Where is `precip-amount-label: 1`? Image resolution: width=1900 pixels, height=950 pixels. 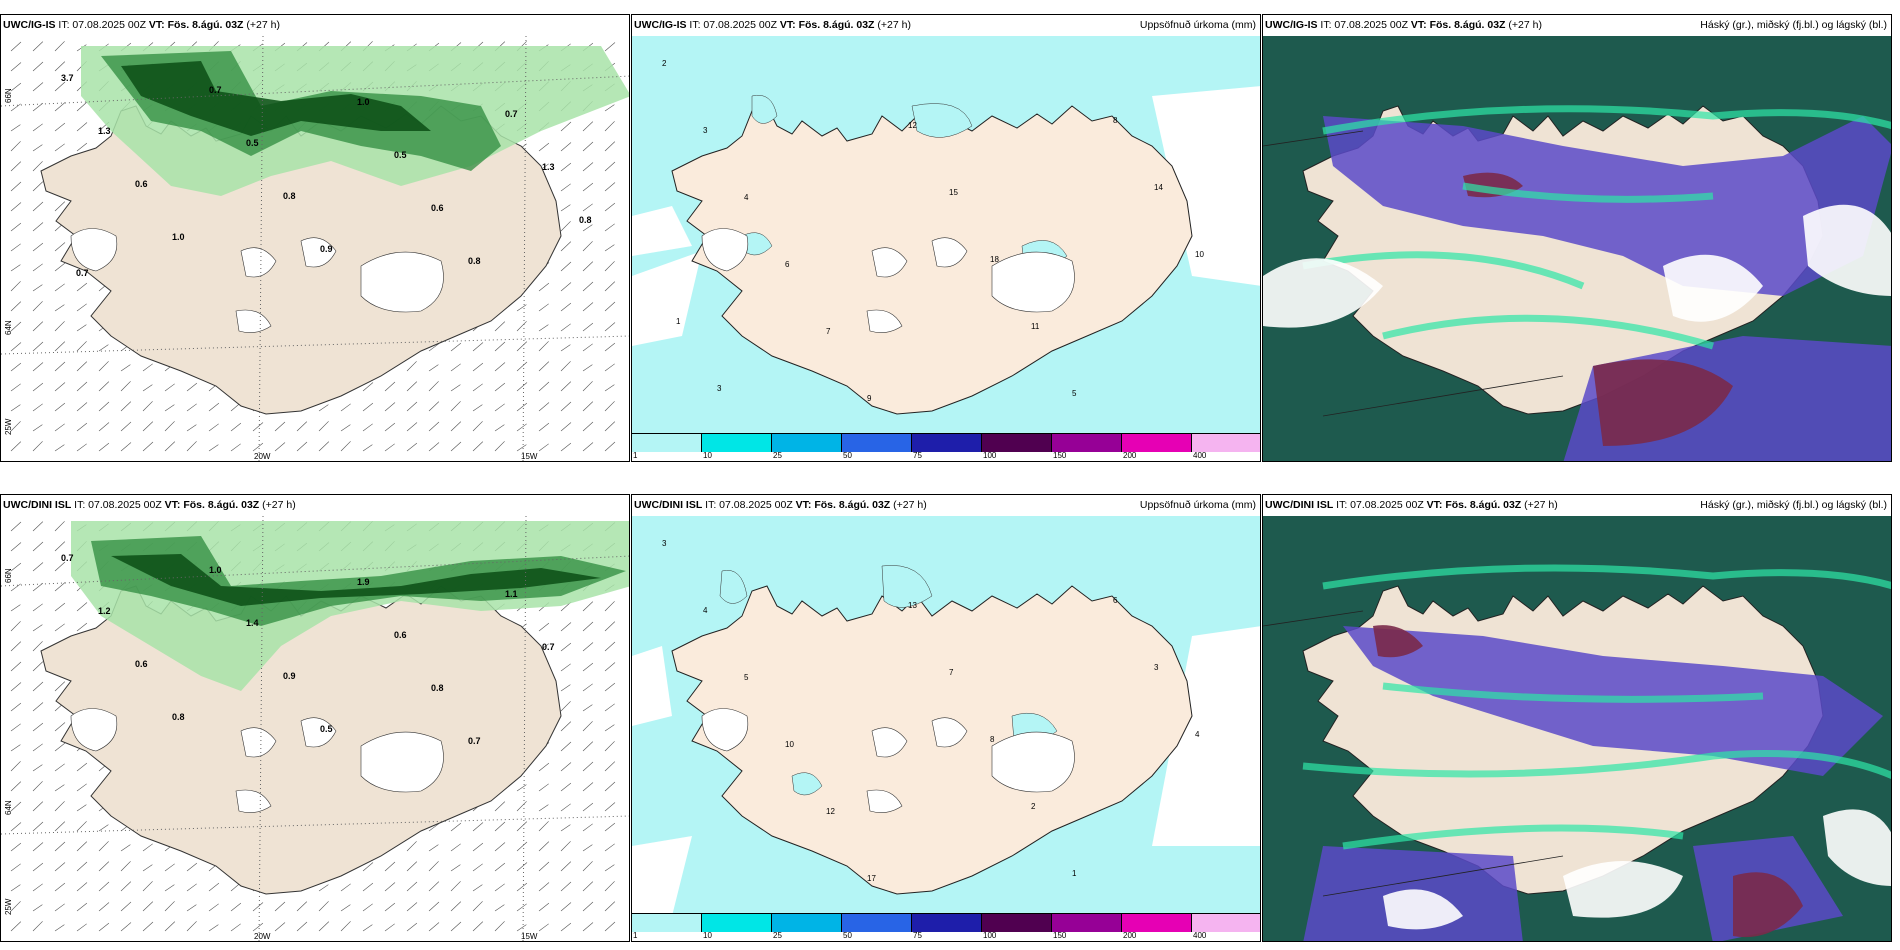 precip-amount-label: 1 is located at coordinates (678, 321).